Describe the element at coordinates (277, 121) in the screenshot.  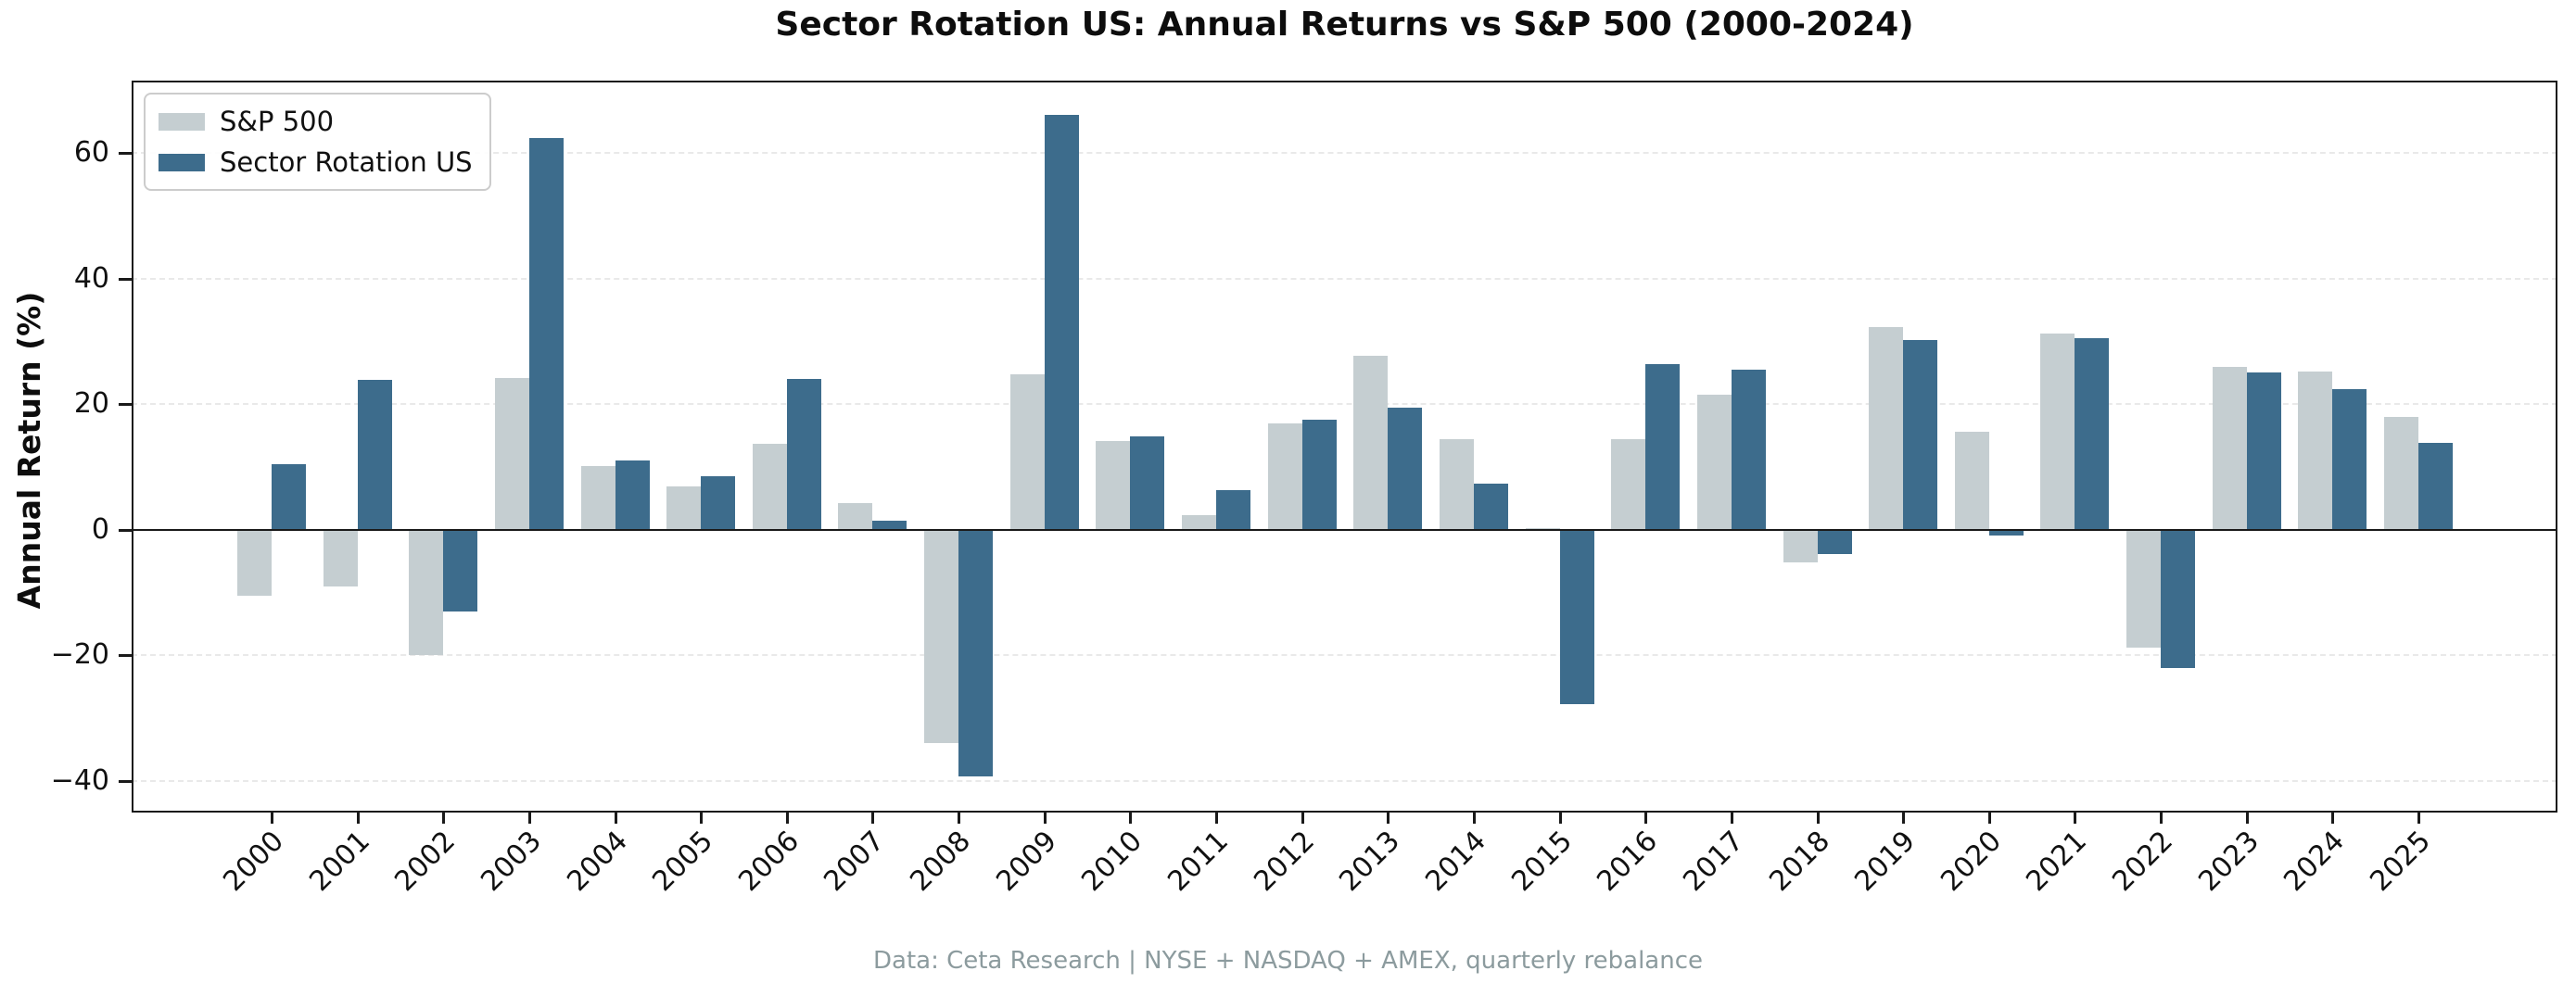
I see `legend-label-sp500: S&P 500` at that location.